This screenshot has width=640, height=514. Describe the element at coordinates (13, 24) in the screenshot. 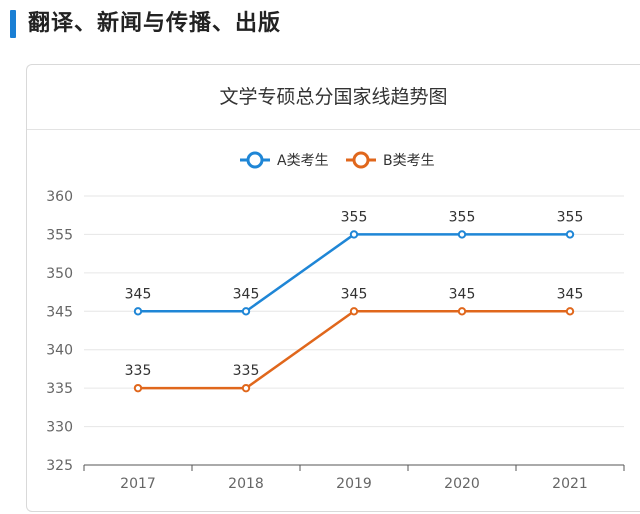

I see `section-accent-bar` at that location.